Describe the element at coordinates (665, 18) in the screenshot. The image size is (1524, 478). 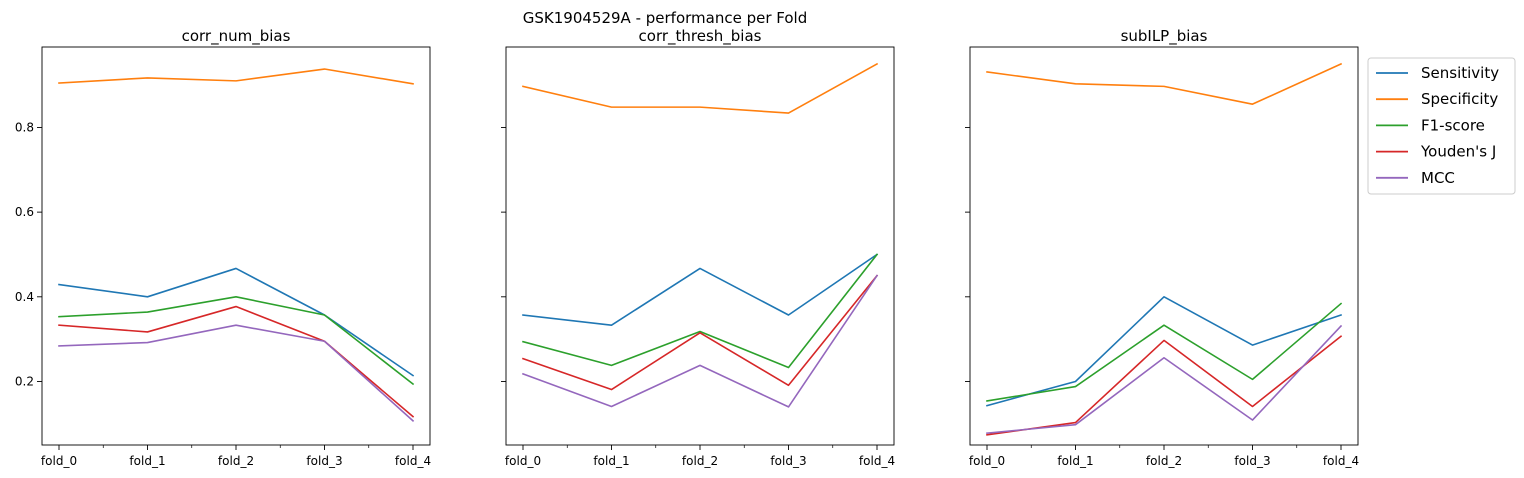
I see `figure-suptitle: GSK1904529A - performance per Fold` at that location.